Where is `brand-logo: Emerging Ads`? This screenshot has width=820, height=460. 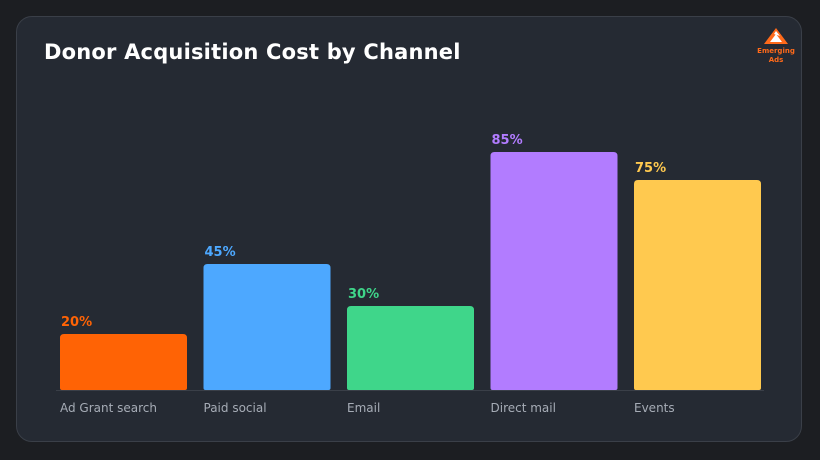 brand-logo: Emerging Ads is located at coordinates (776, 46).